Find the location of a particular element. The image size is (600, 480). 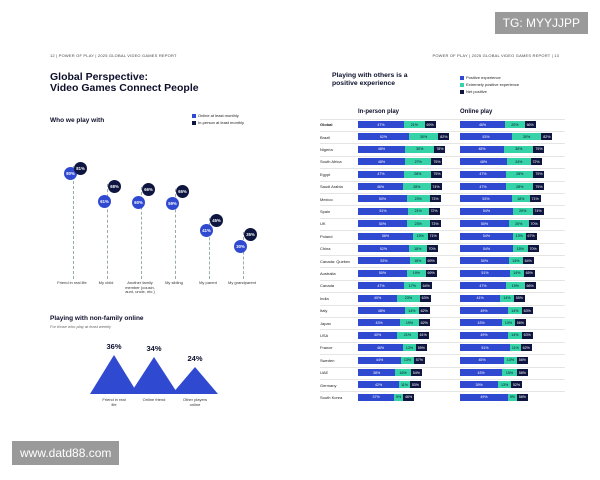

country-label: Canada is located at coordinates (327, 286).